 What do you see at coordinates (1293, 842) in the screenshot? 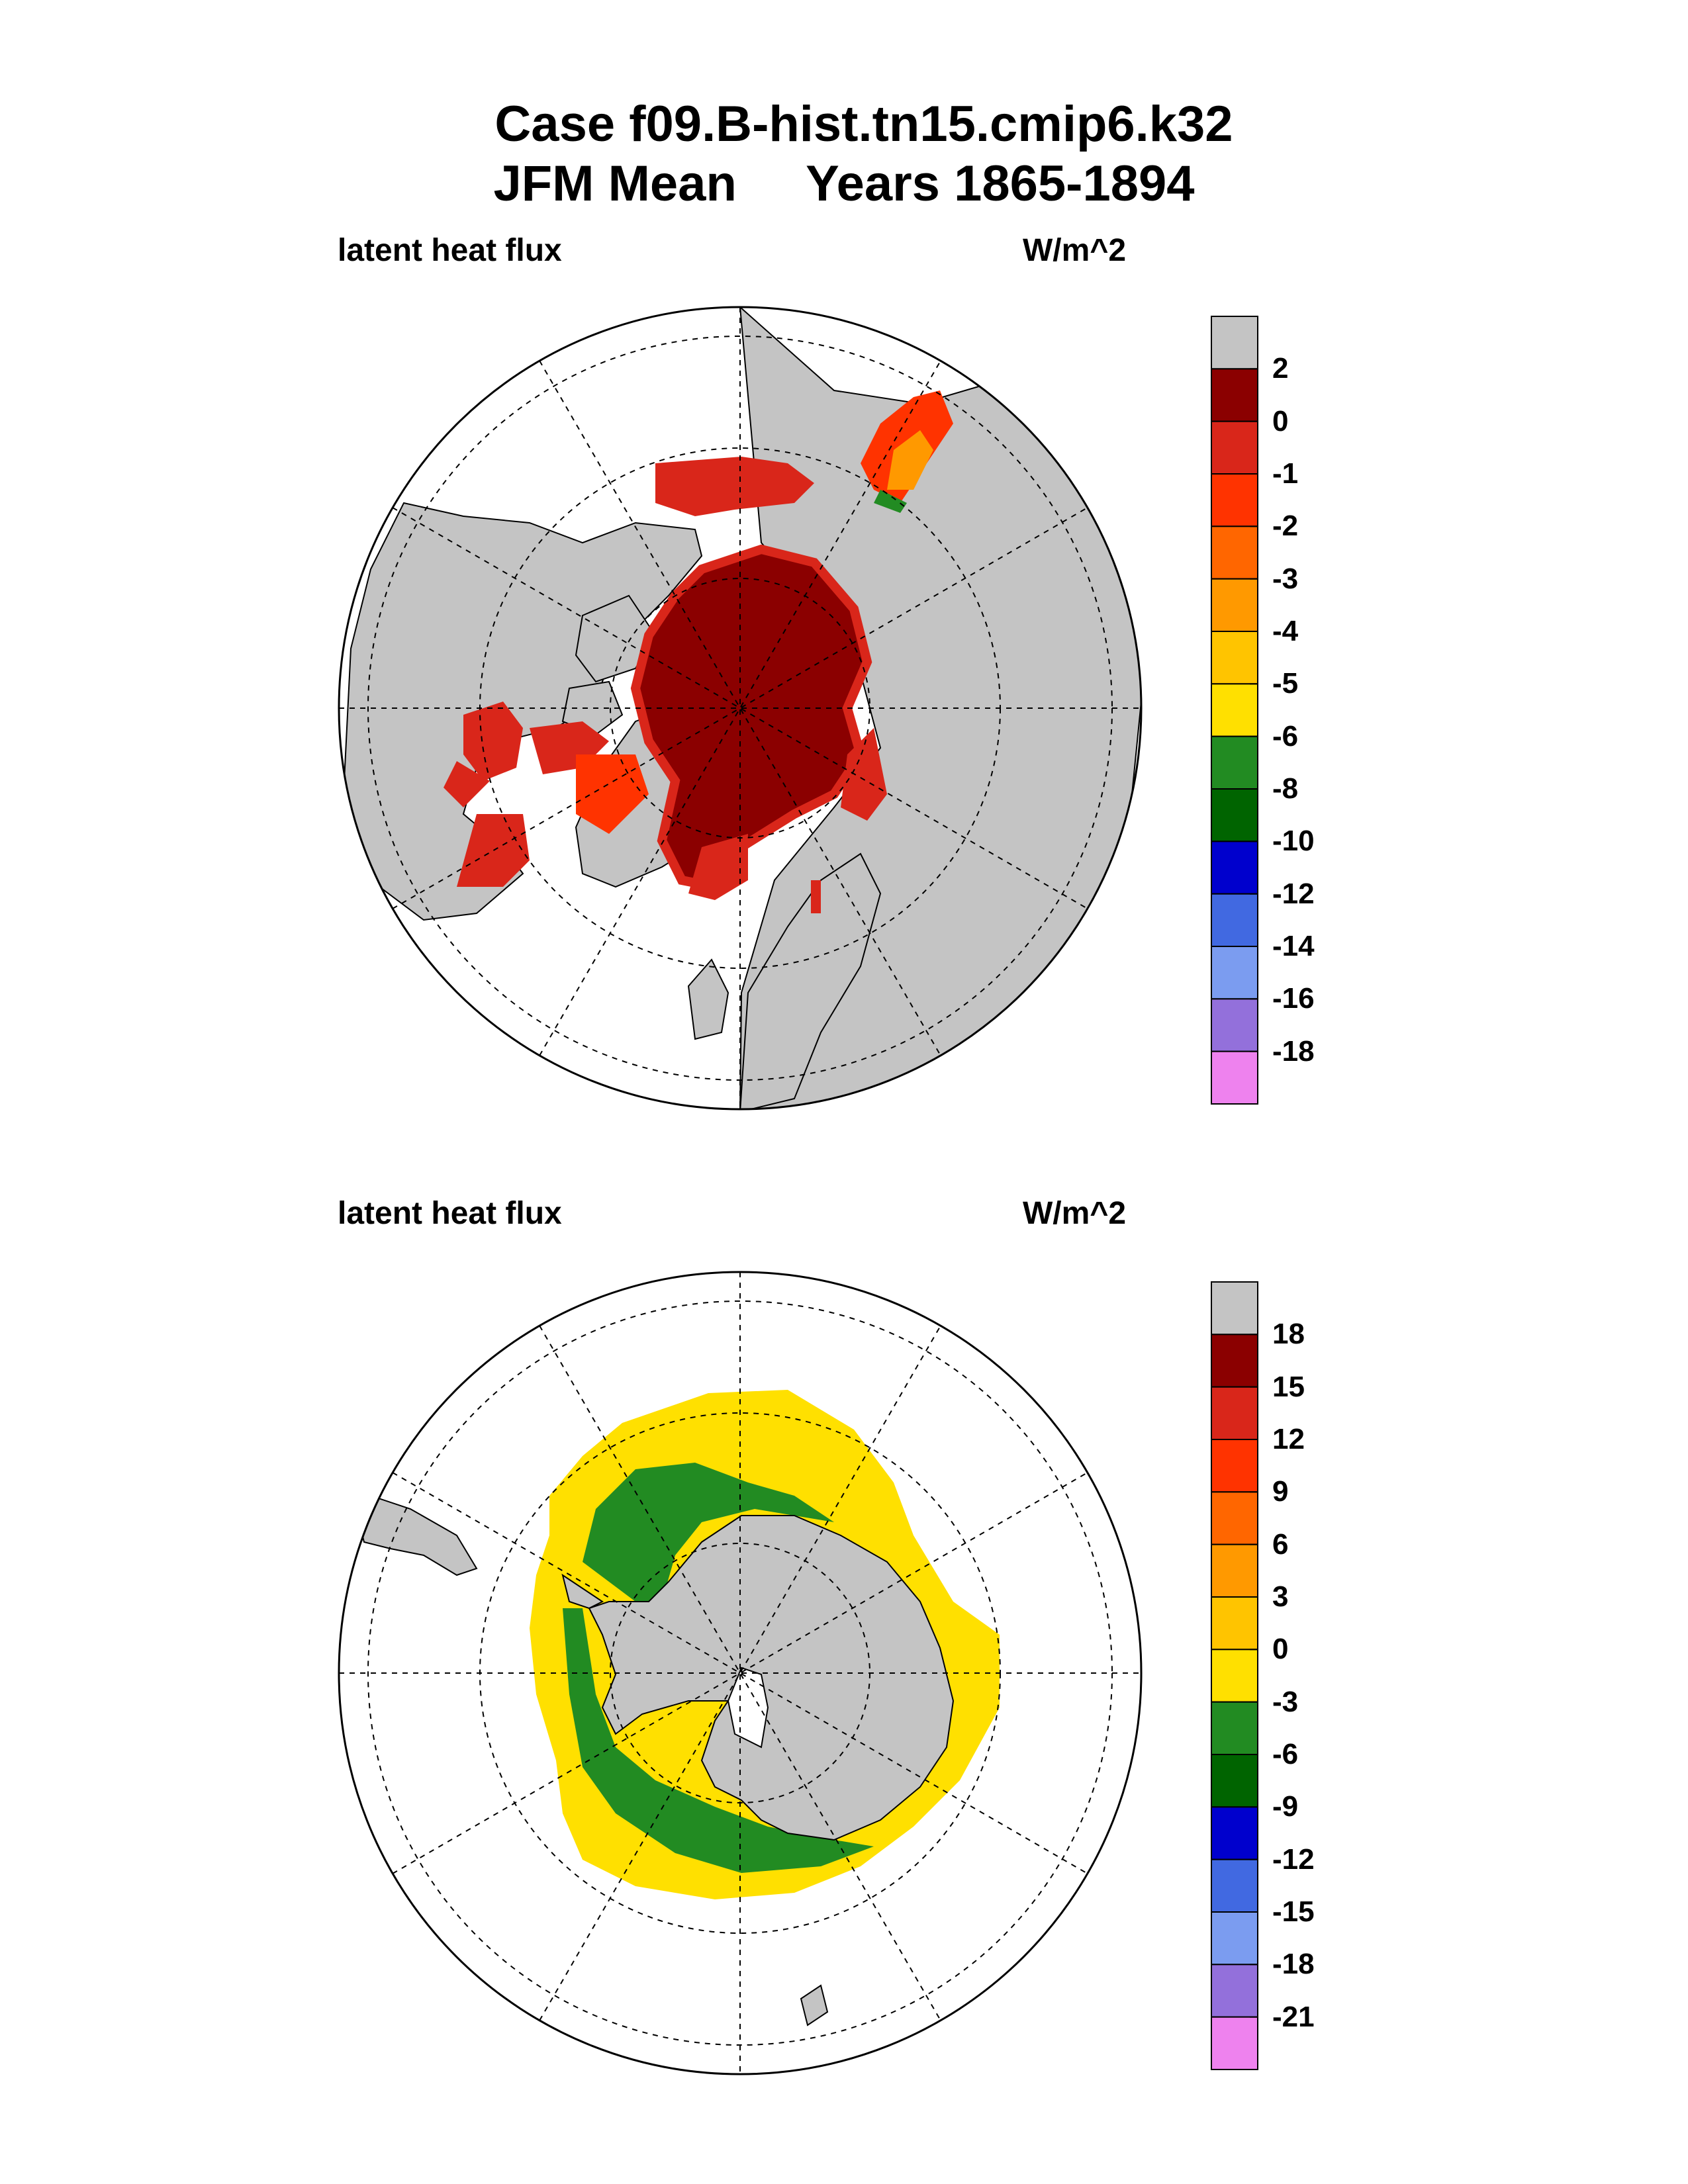
I see `north-colorbar-label: -10` at bounding box center [1293, 842].